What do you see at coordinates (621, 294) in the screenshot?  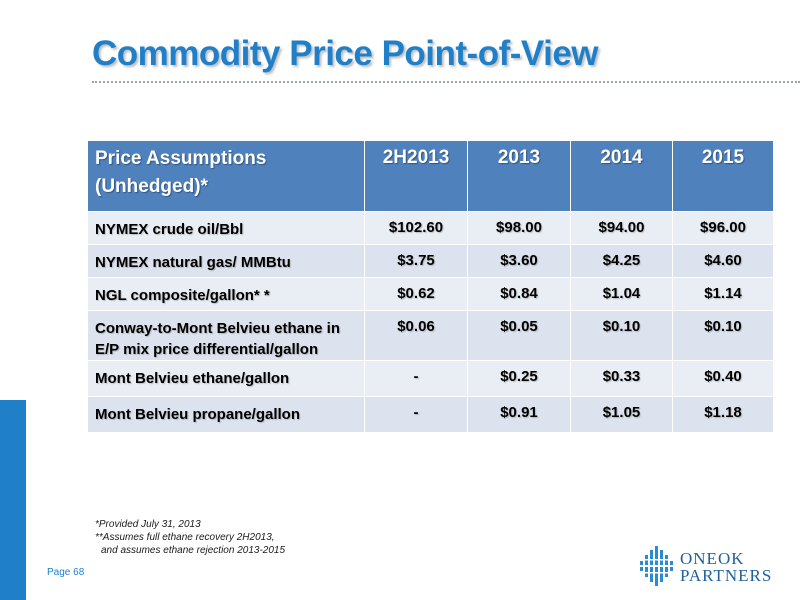 I see `cell-value: $1.04` at bounding box center [621, 294].